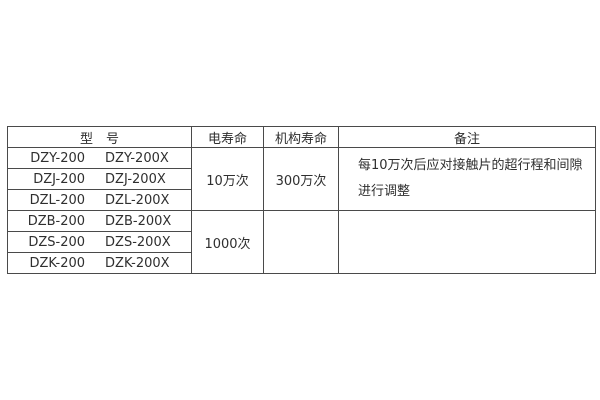  I want to click on remarks-cell-group2, so click(467, 242).